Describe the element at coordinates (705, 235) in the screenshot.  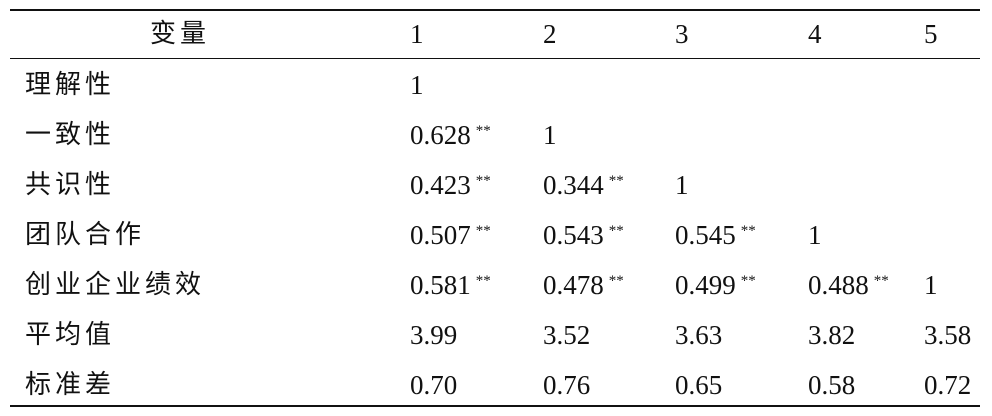
I see `cell-value: 0.545` at that location.